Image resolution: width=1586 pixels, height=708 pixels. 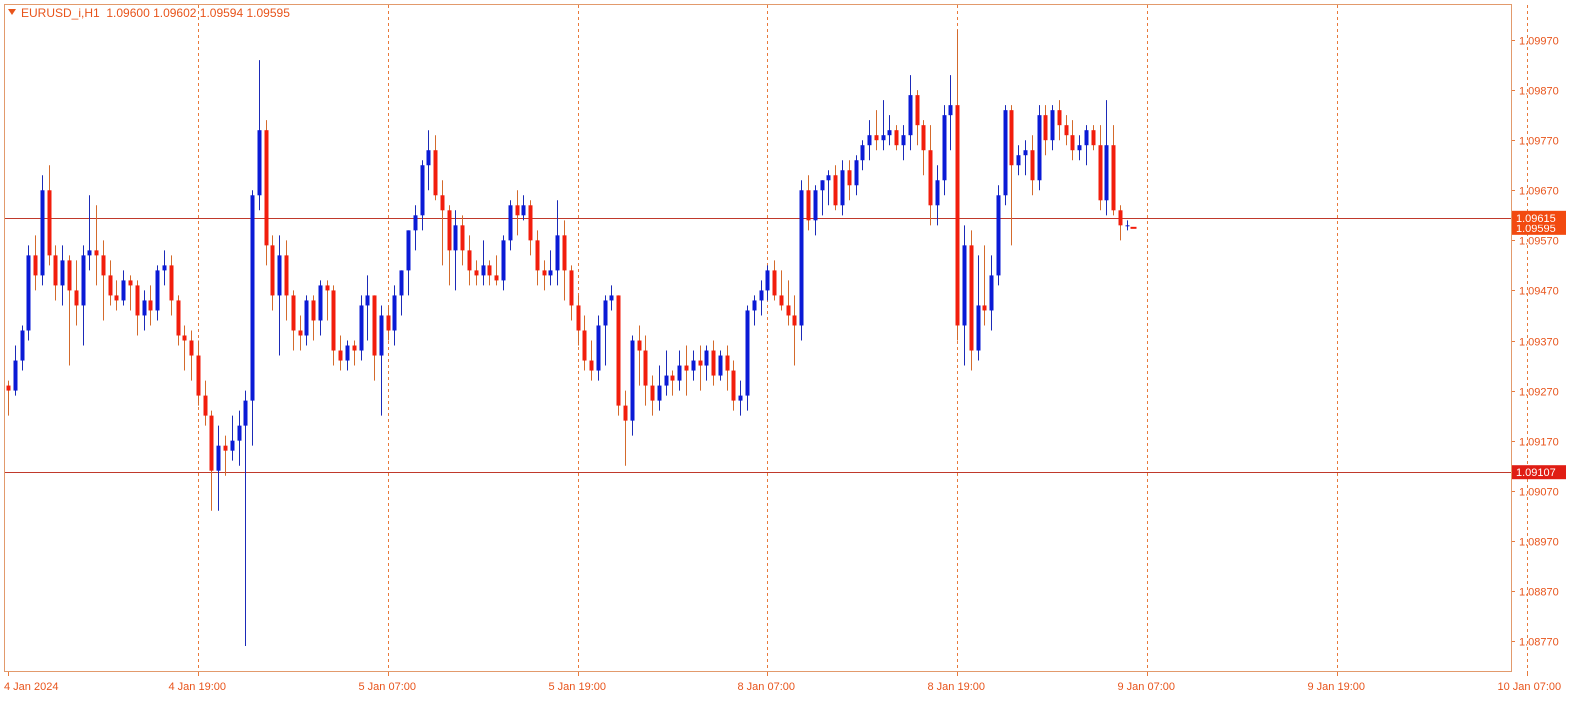 I want to click on x-tick-label: 8 Jan 07:00, so click(x=767, y=687).